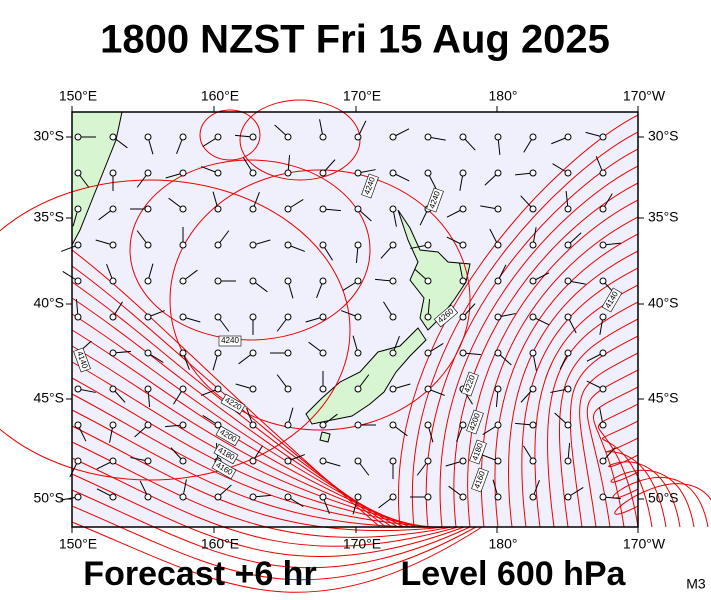 The image size is (711, 600). Describe the element at coordinates (199, 574) in the screenshot. I see `forecast-label: Forecast +6 hr` at that location.